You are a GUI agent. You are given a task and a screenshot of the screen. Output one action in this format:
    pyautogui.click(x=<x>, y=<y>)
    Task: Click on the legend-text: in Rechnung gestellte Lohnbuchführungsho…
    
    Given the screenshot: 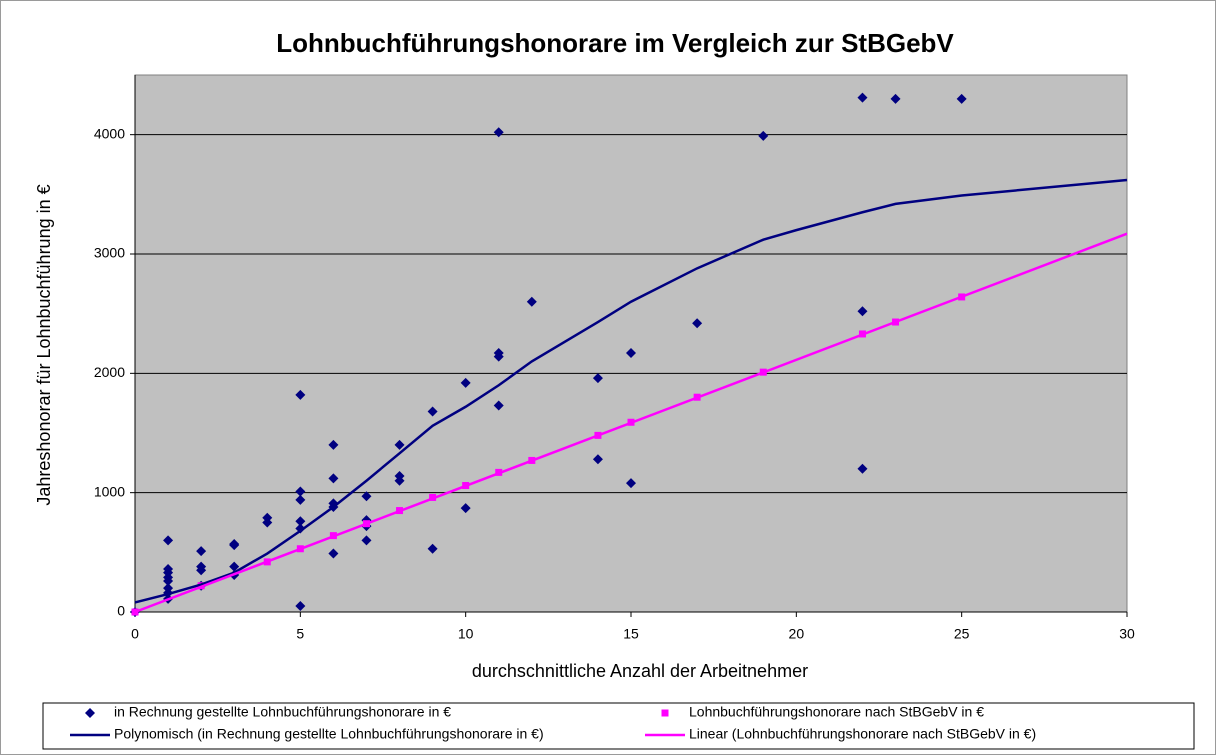 What is the action you would take?
    pyautogui.click(x=282, y=712)
    